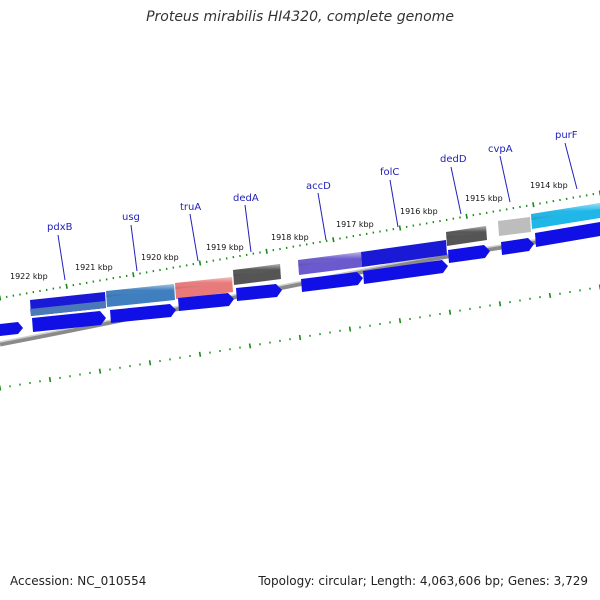 The image size is (600, 600). What do you see at coordinates (131, 217) in the screenshot?
I see `gene-label-usg: usg` at bounding box center [131, 217].